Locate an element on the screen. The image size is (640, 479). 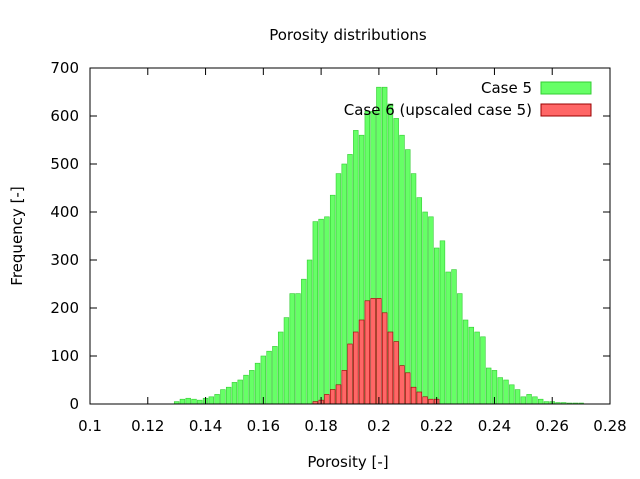
chart-title: Porosity distributions is located at coordinates (348, 35).